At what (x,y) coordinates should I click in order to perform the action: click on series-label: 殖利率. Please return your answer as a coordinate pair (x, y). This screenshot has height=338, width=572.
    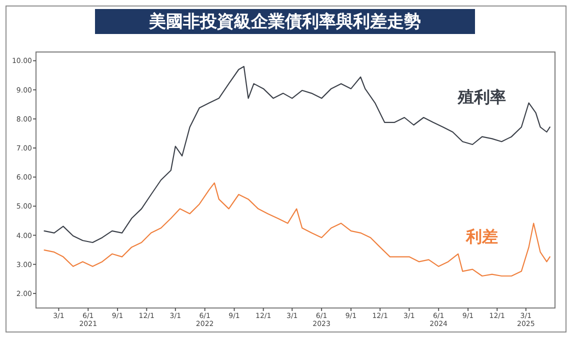
    Looking at the image, I should click on (481, 97).